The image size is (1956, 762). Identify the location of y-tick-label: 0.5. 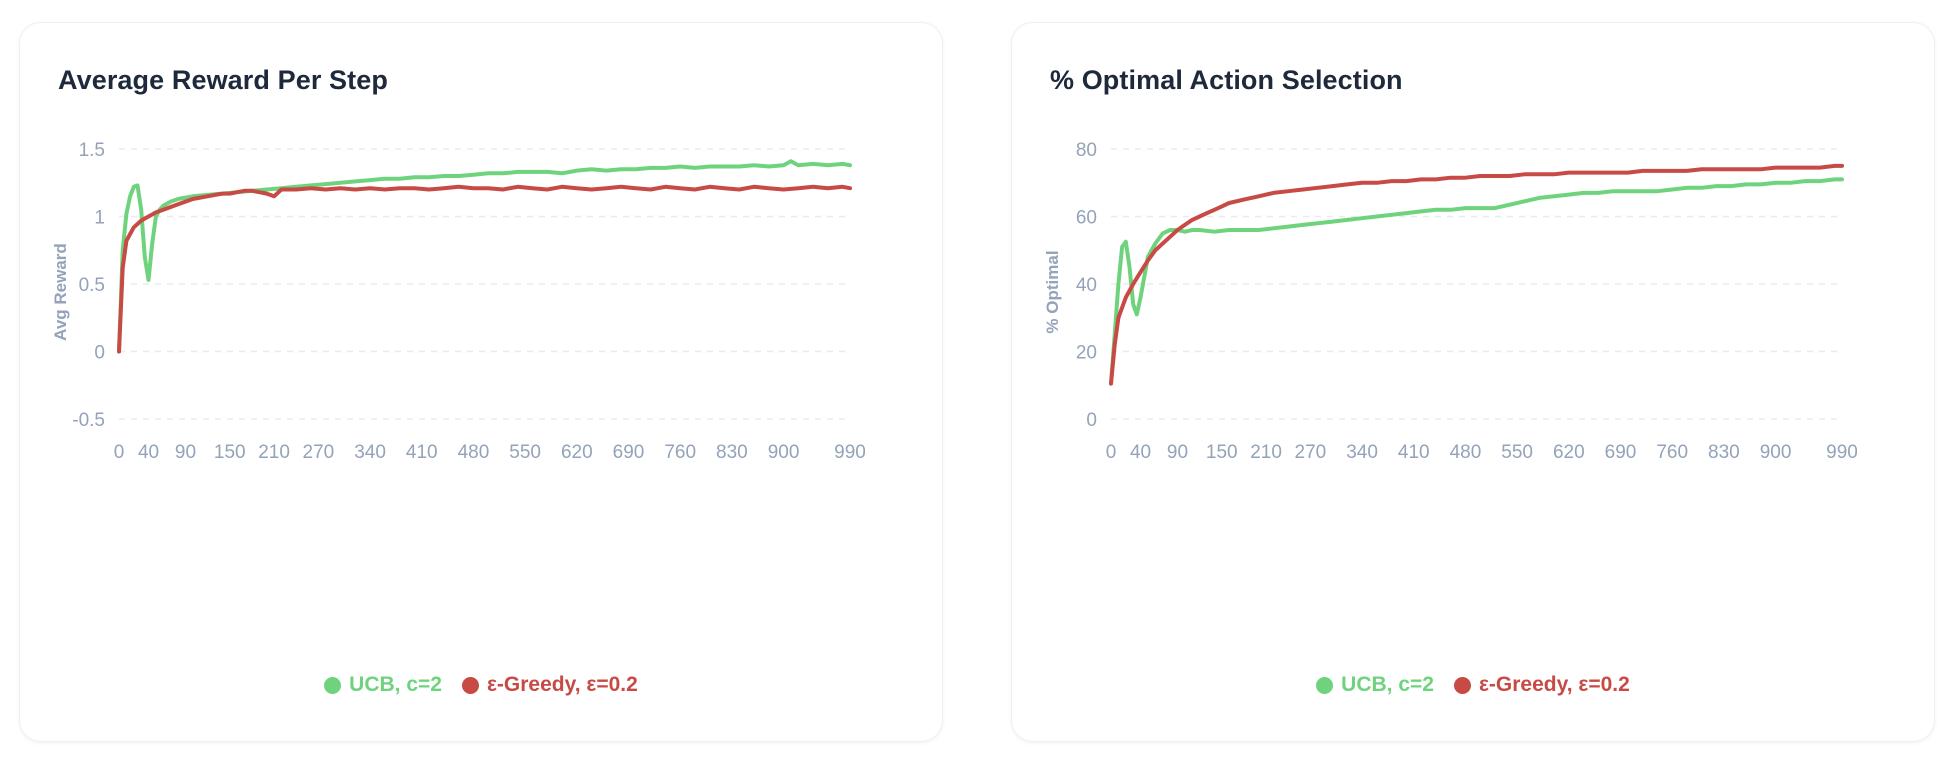
(92, 285).